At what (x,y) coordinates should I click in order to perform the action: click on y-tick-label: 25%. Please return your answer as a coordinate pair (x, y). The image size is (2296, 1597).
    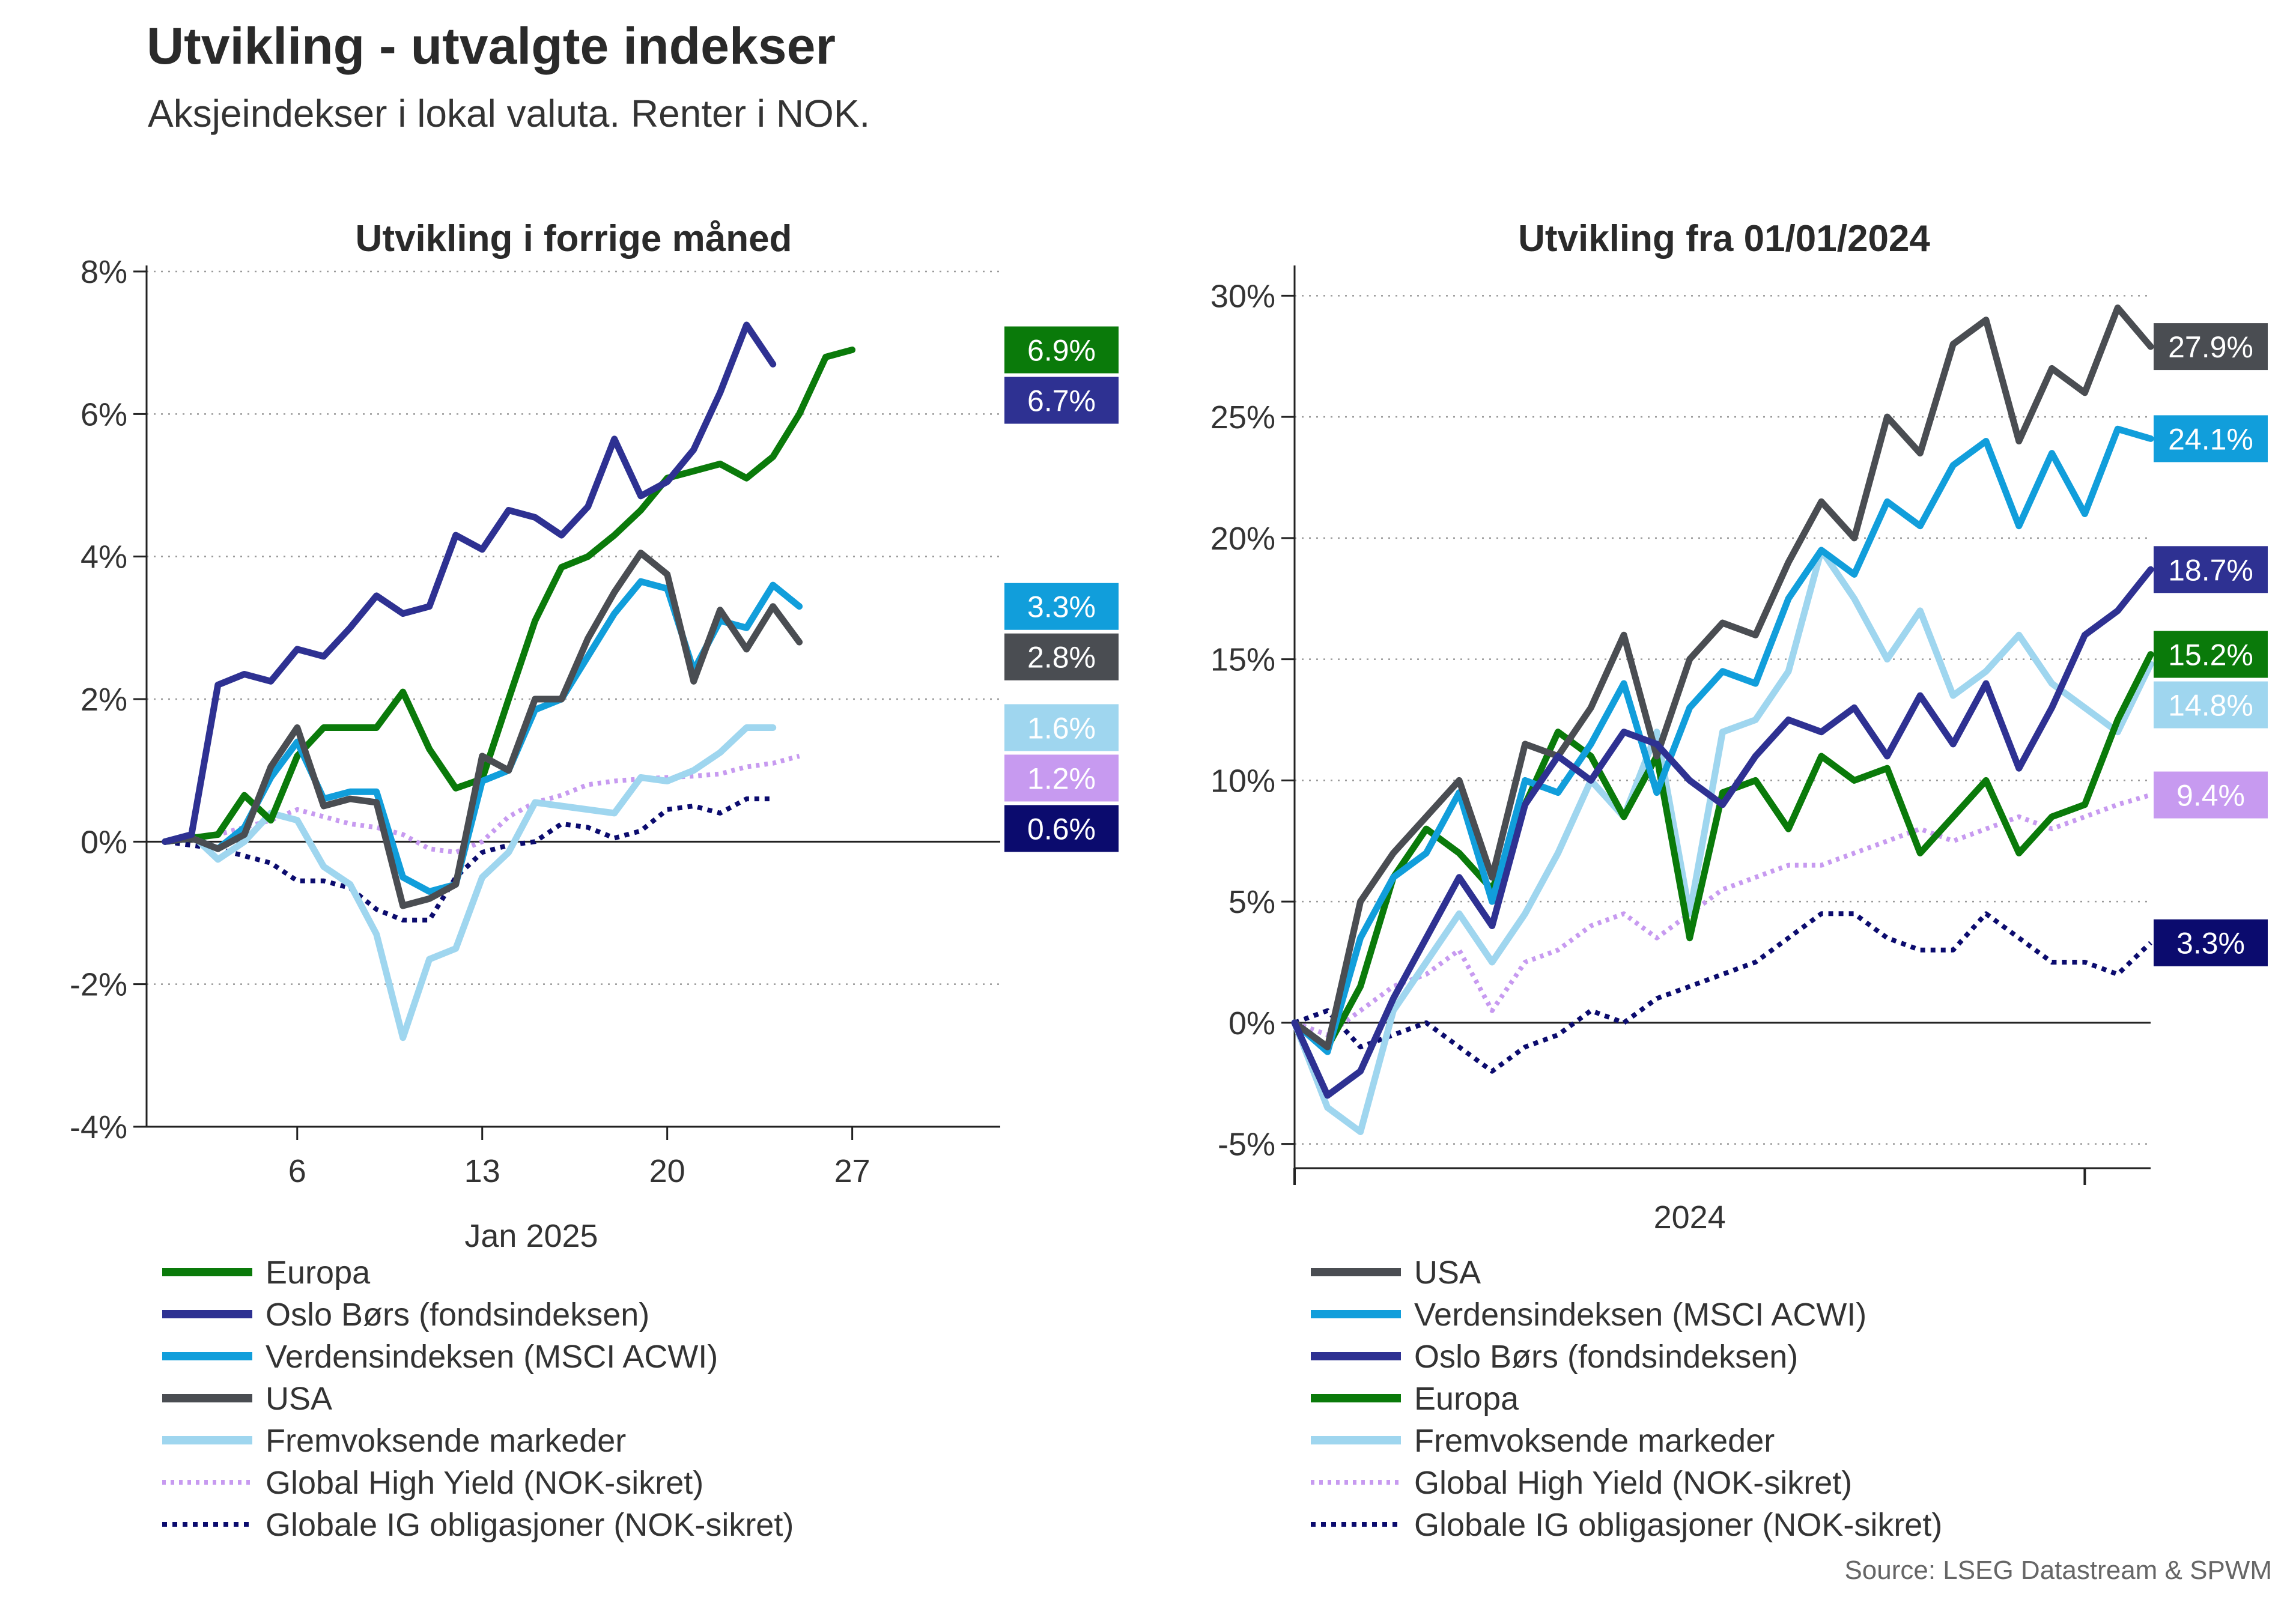
    Looking at the image, I should click on (1242, 417).